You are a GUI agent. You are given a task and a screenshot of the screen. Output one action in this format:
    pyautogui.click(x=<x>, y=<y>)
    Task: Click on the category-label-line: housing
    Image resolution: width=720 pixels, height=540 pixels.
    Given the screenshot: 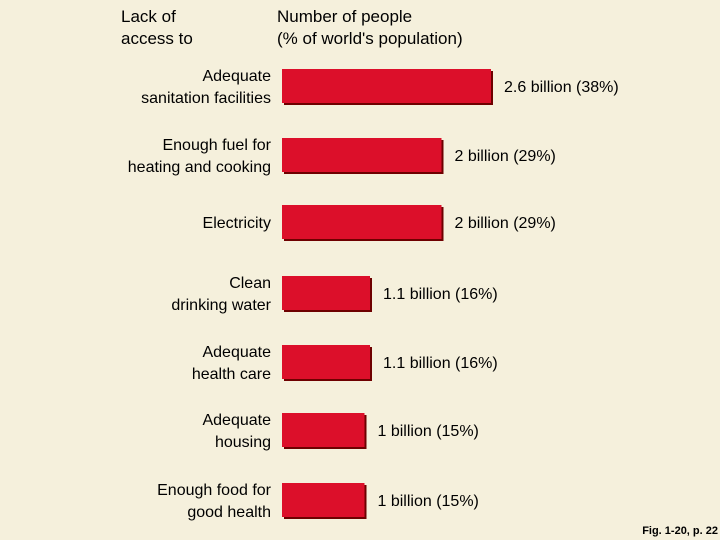 What is the action you would take?
    pyautogui.click(x=243, y=442)
    